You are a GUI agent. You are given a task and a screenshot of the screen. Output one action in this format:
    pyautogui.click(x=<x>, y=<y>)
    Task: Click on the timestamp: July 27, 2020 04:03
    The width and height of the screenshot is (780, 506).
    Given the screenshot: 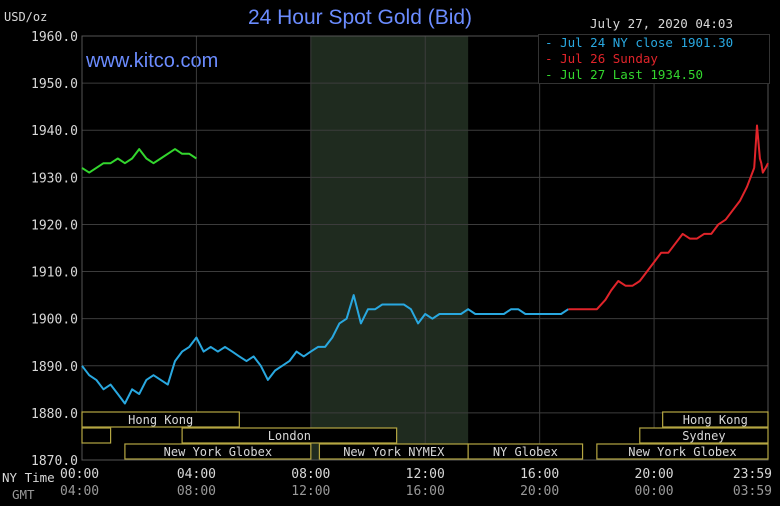 What is the action you would take?
    pyautogui.click(x=661, y=23)
    